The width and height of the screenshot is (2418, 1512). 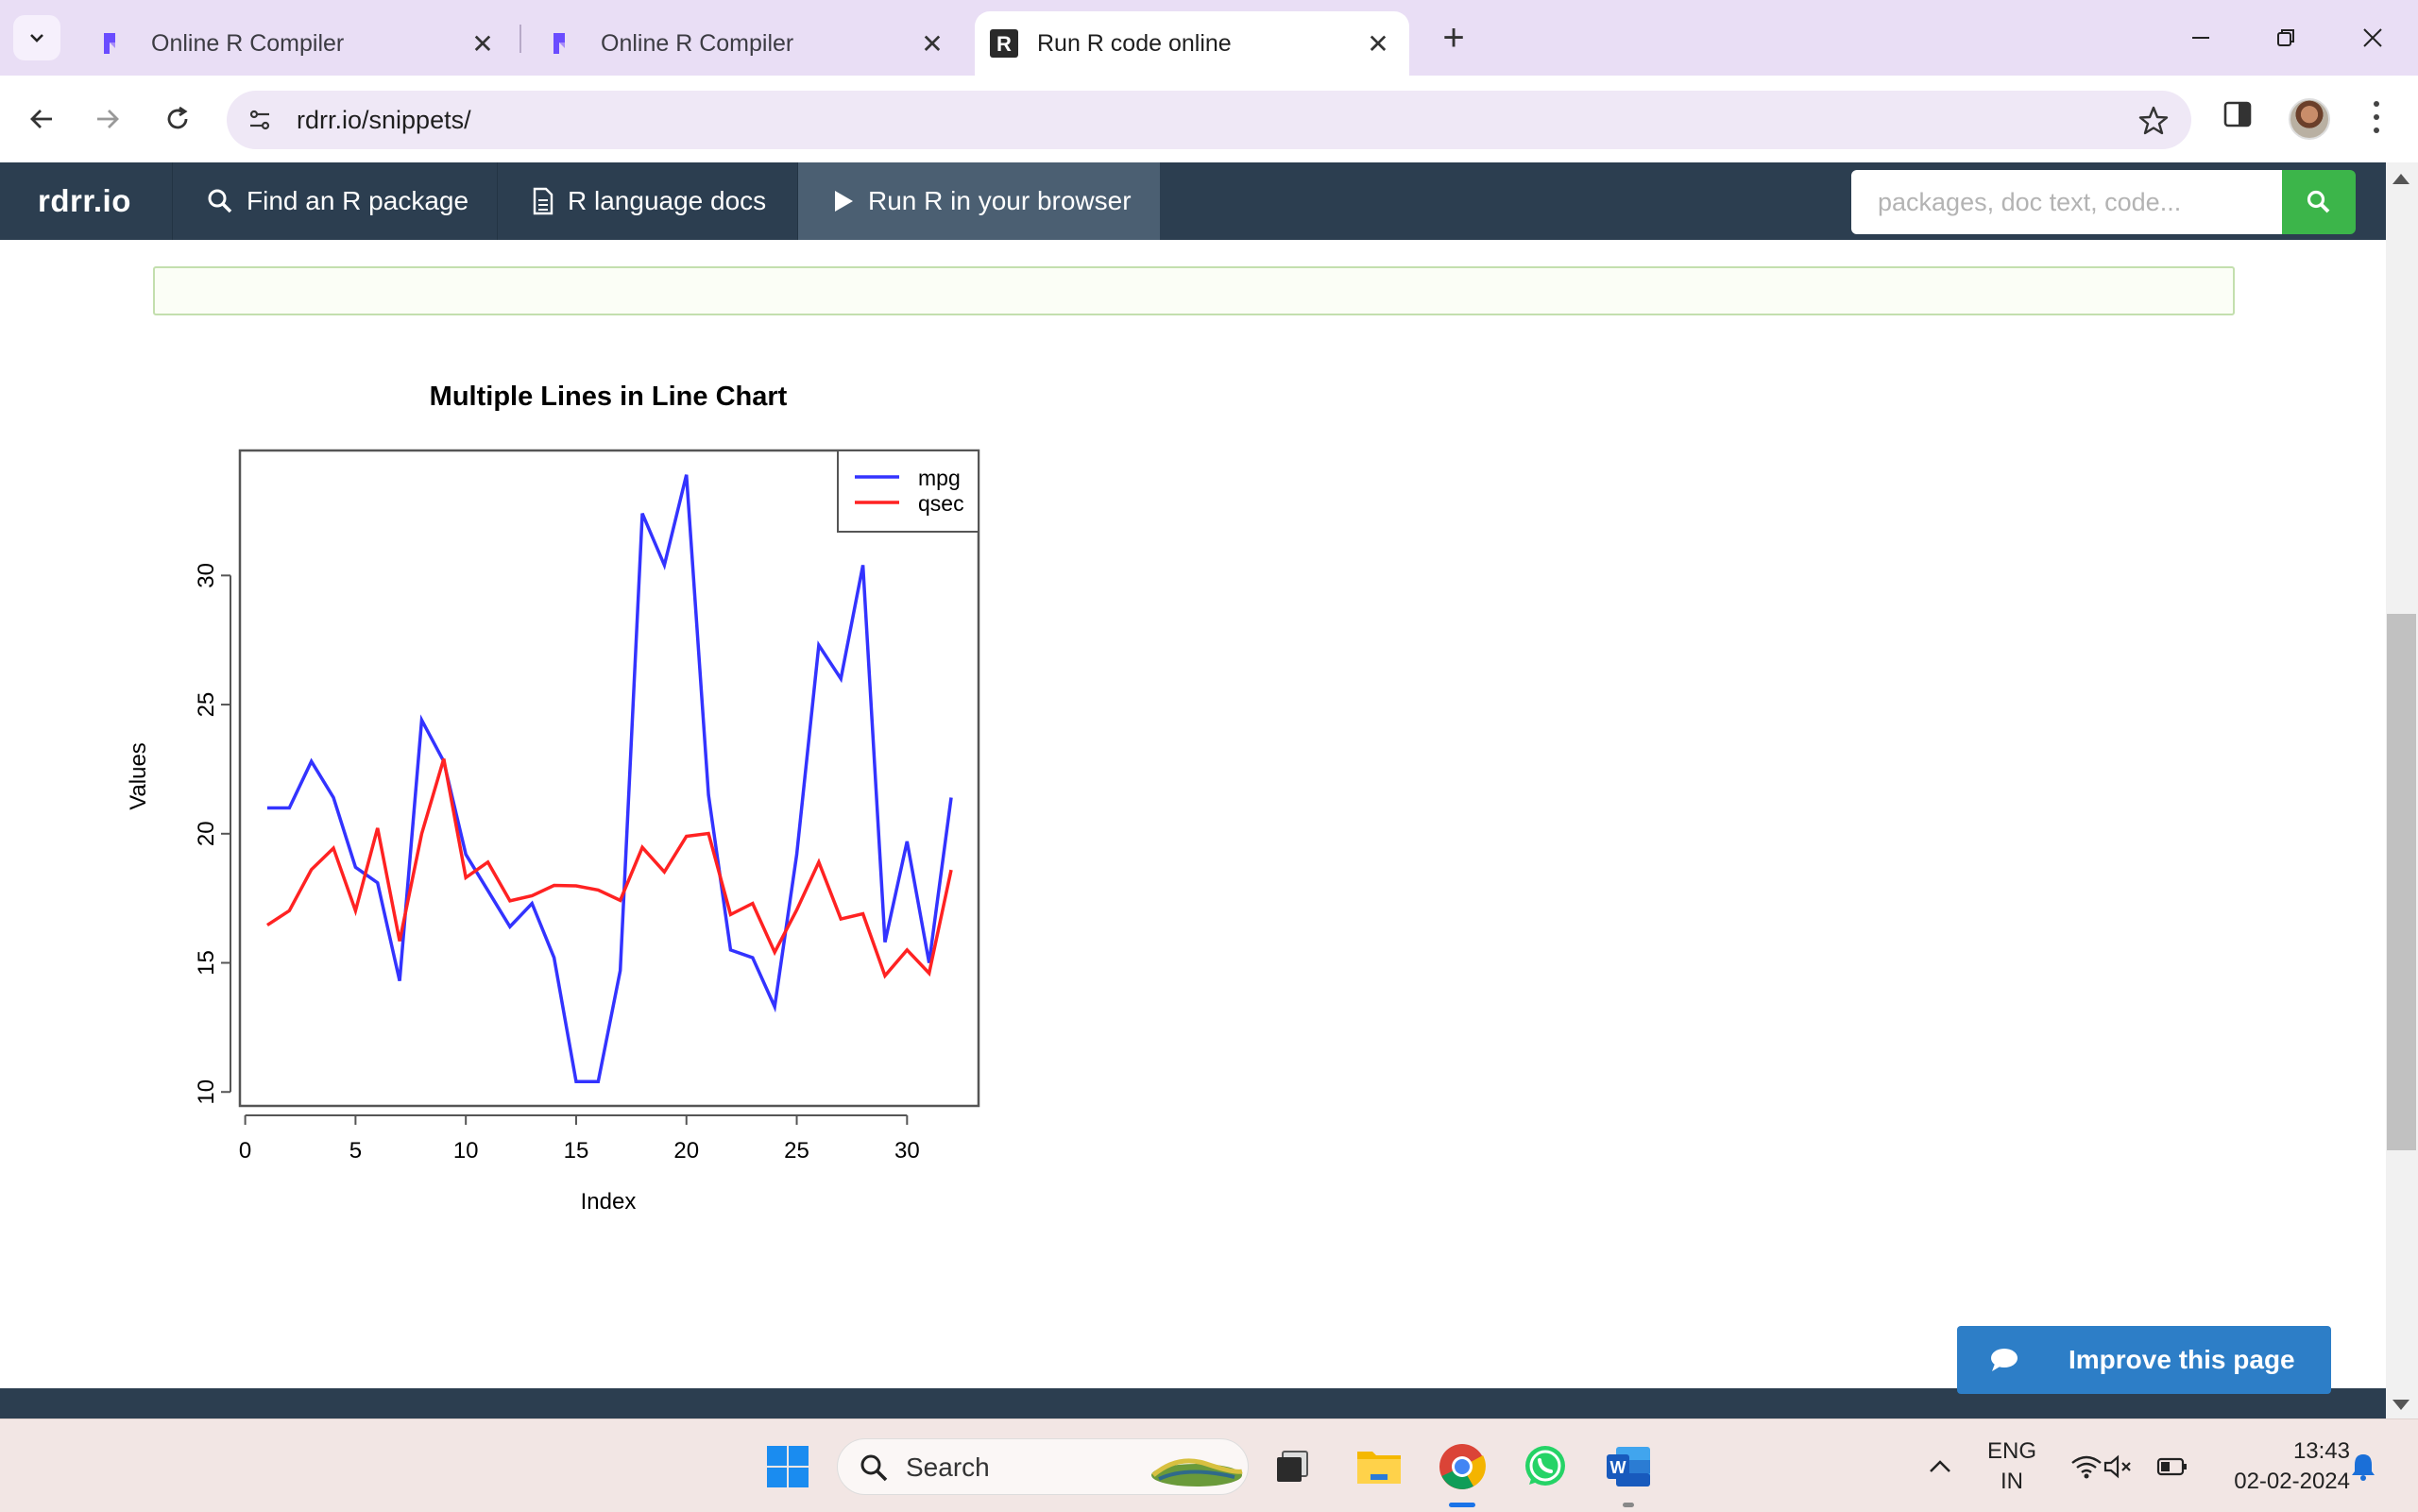 I want to click on close-window-button, so click(x=2373, y=37).